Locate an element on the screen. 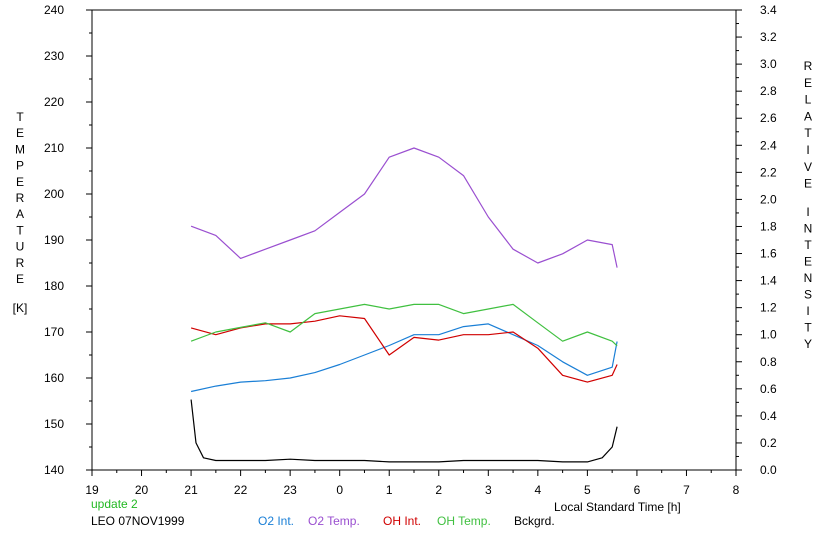 Image resolution: width=828 pixels, height=535 pixels. y-right-tick-label: 0.0 is located at coordinates (768, 470).